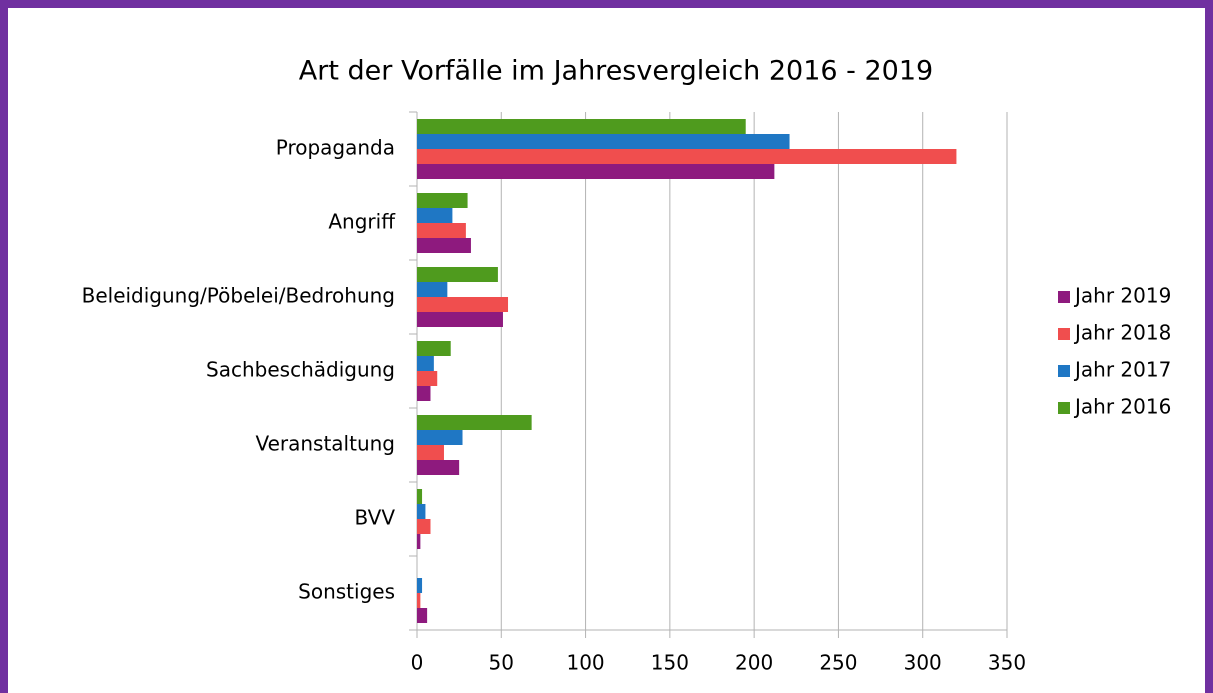  Describe the element at coordinates (300, 370) in the screenshot. I see `y-tick-label: Sachbeschädigung` at that location.